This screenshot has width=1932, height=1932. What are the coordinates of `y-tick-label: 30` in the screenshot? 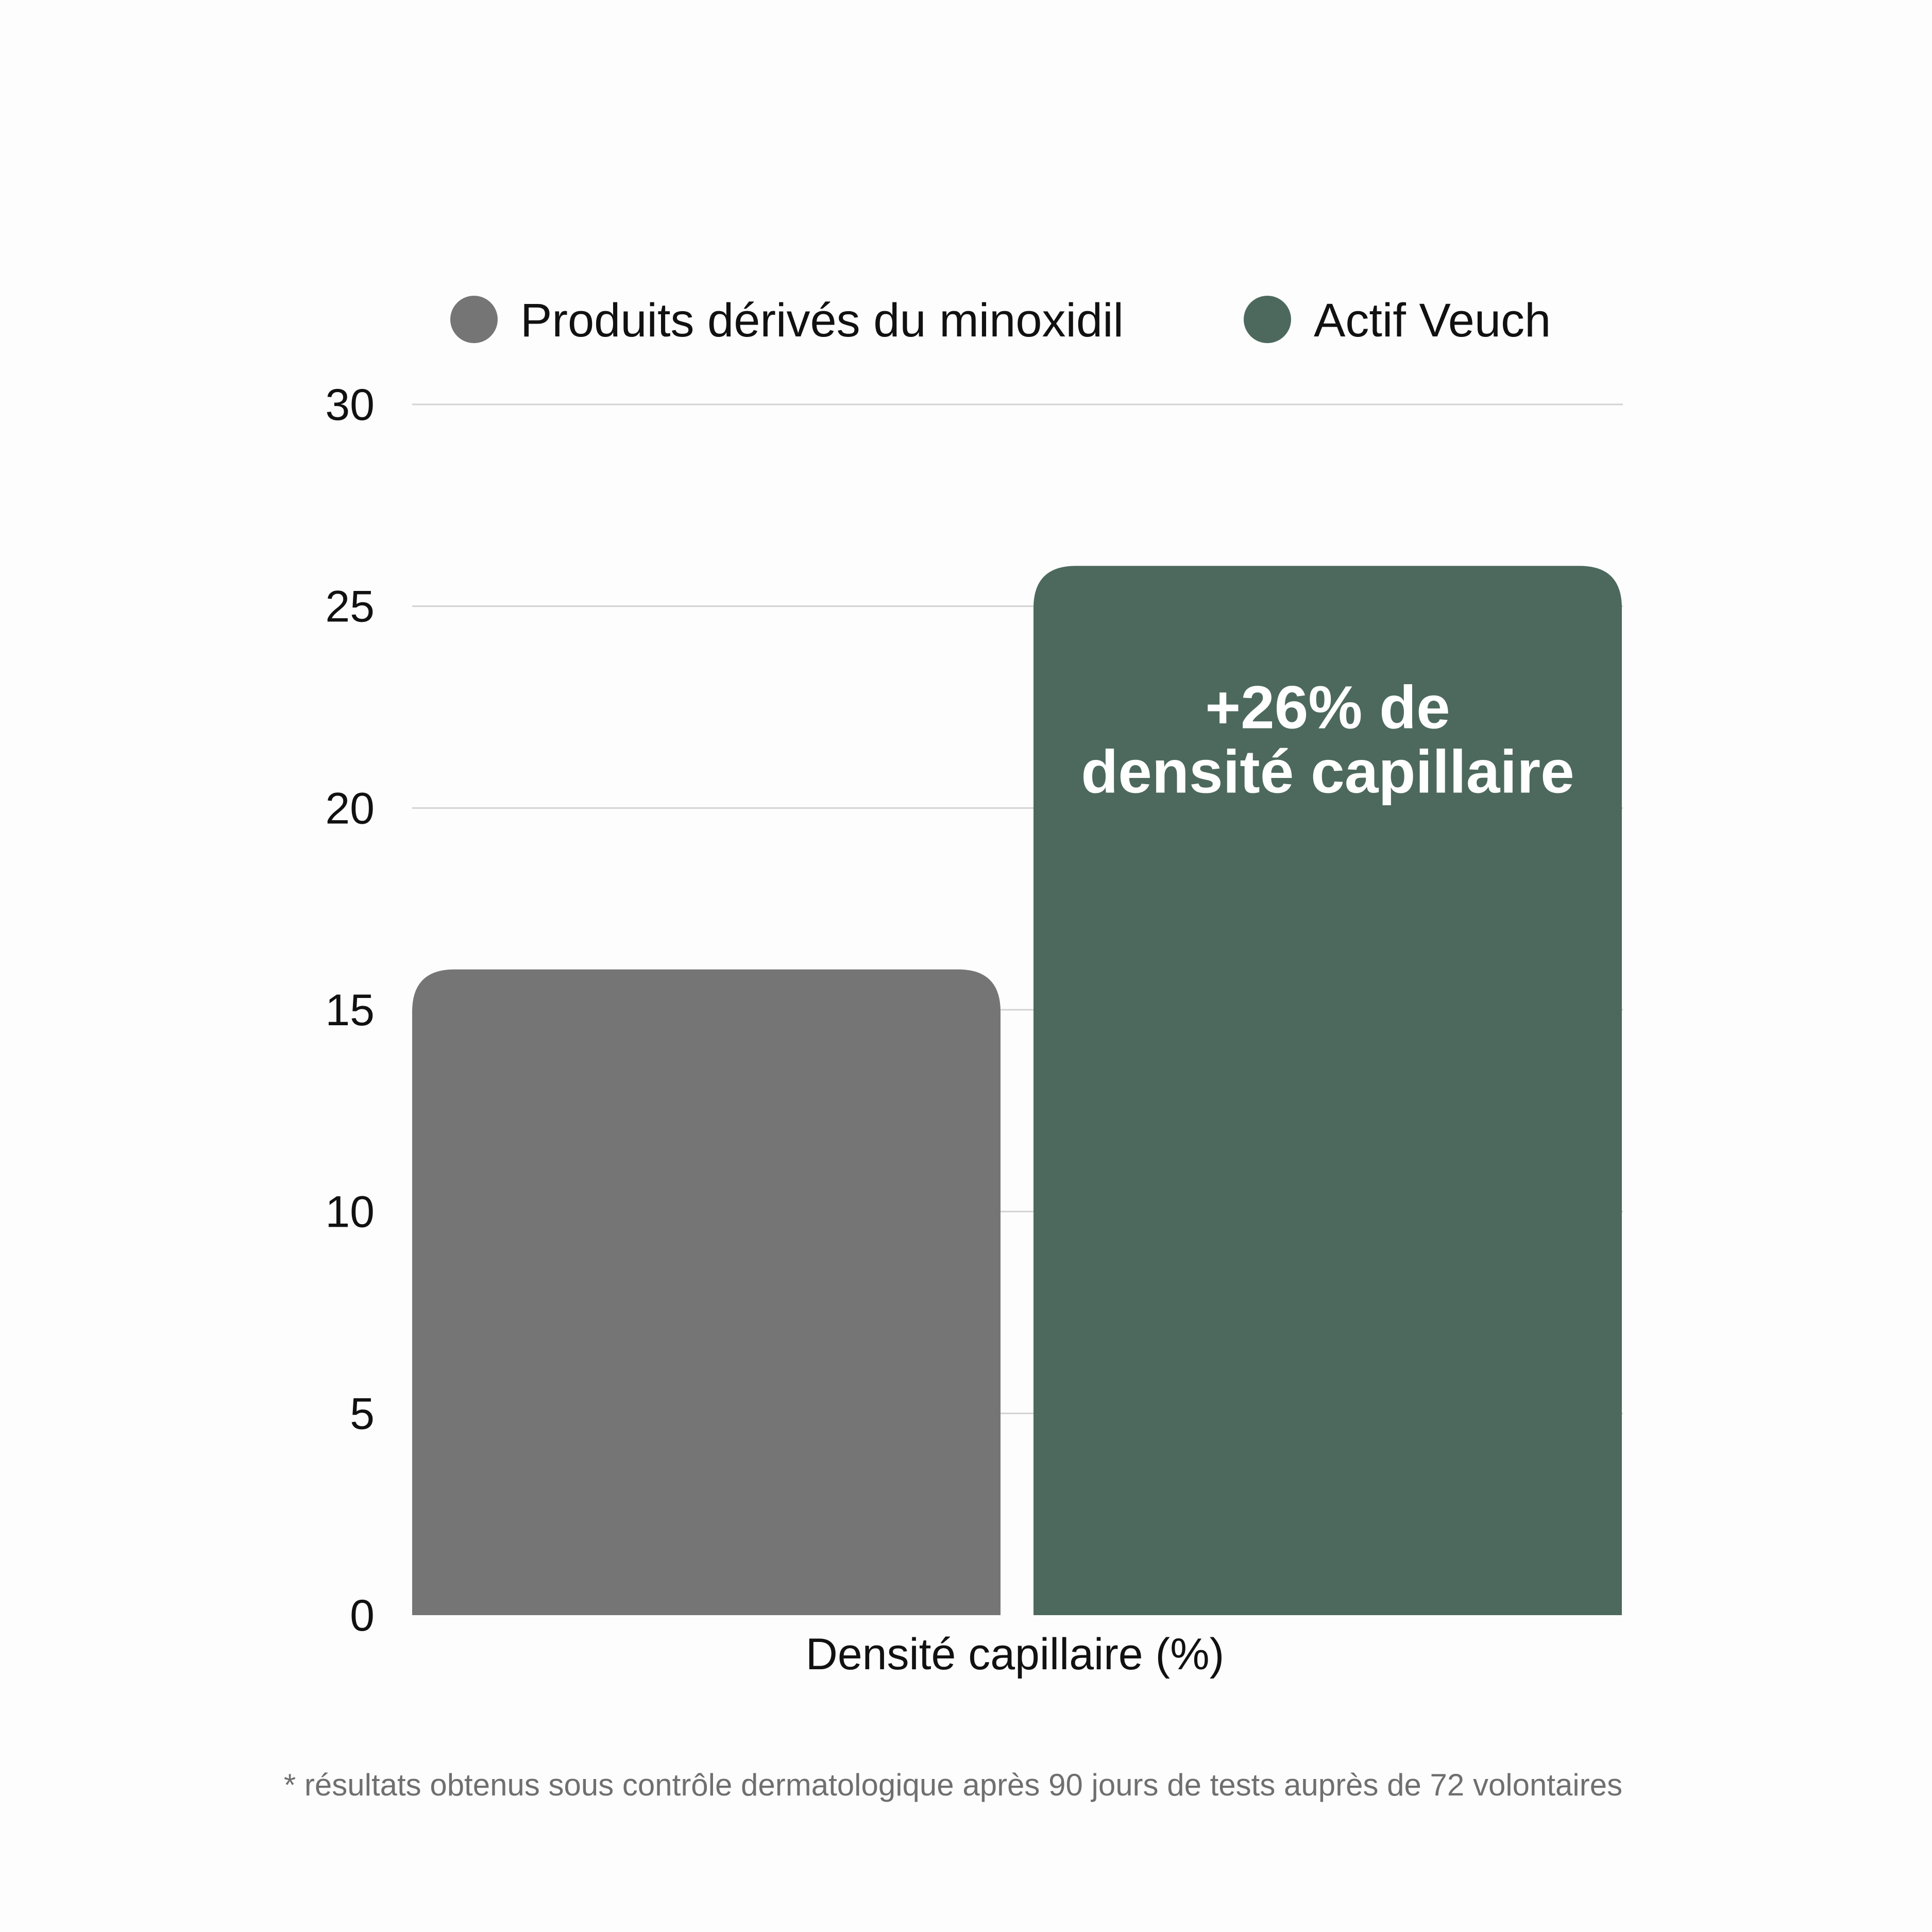 It's located at (350, 405).